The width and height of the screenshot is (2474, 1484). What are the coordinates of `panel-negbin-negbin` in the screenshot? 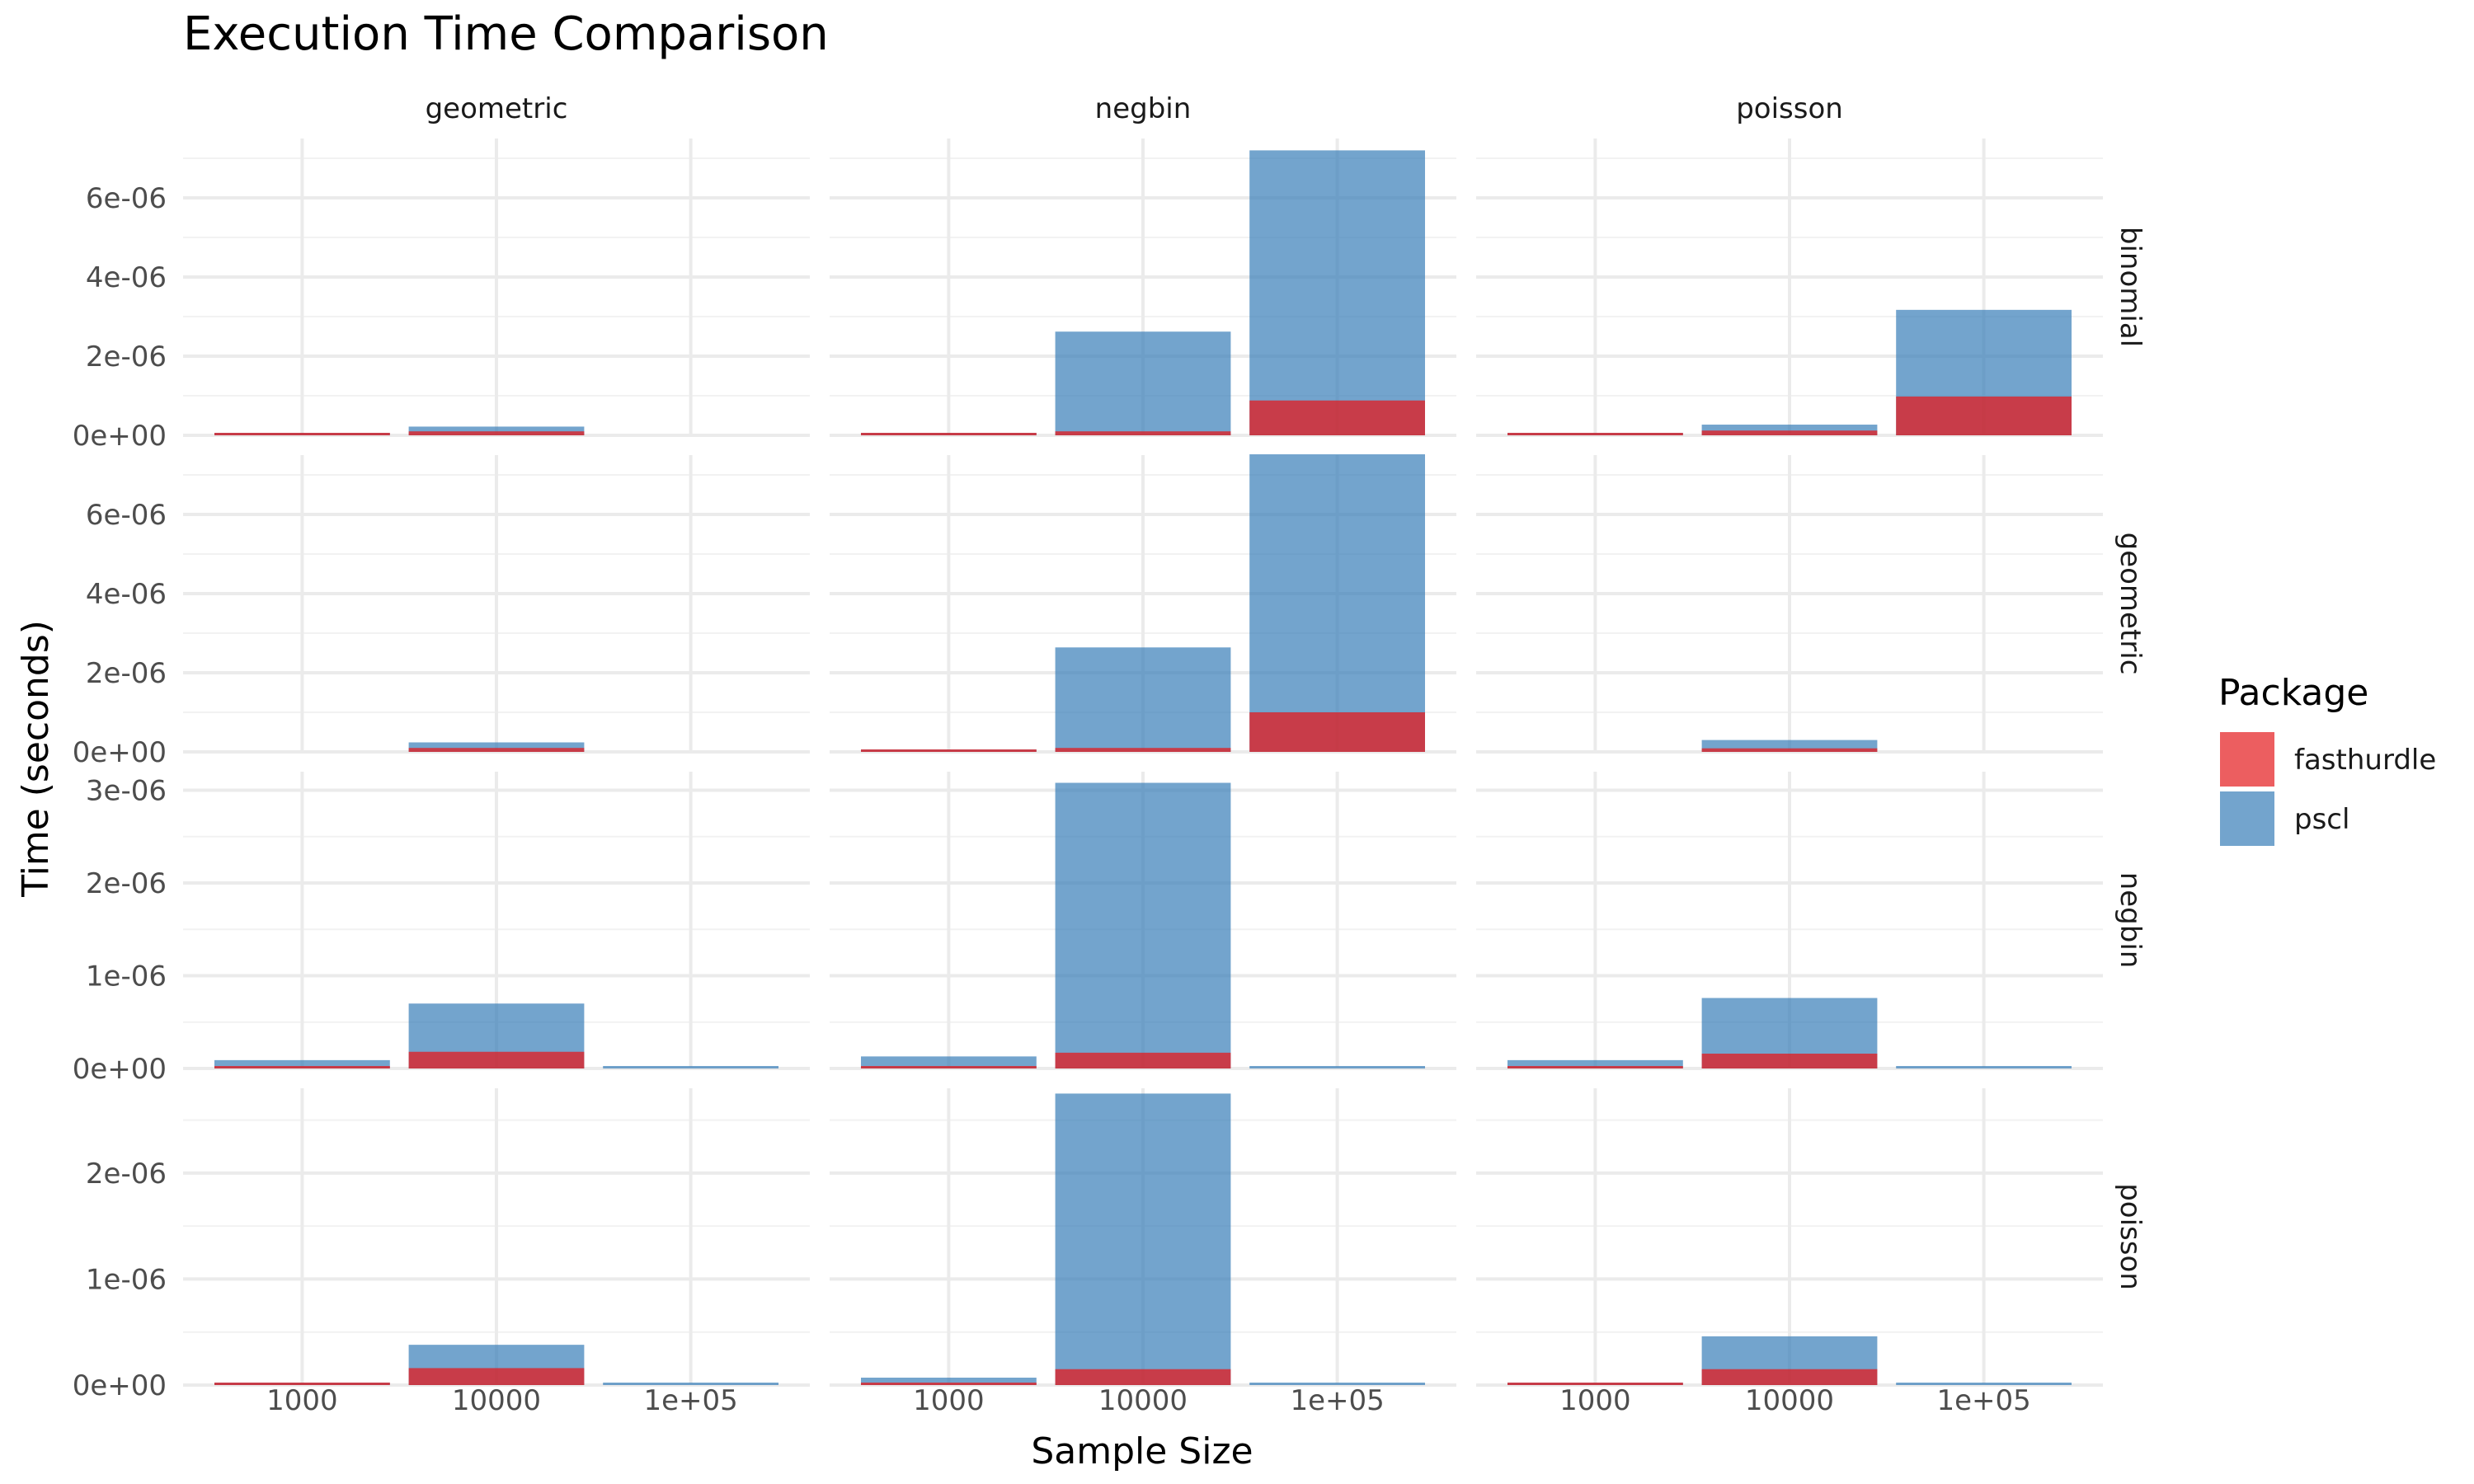 It's located at (1143, 921).